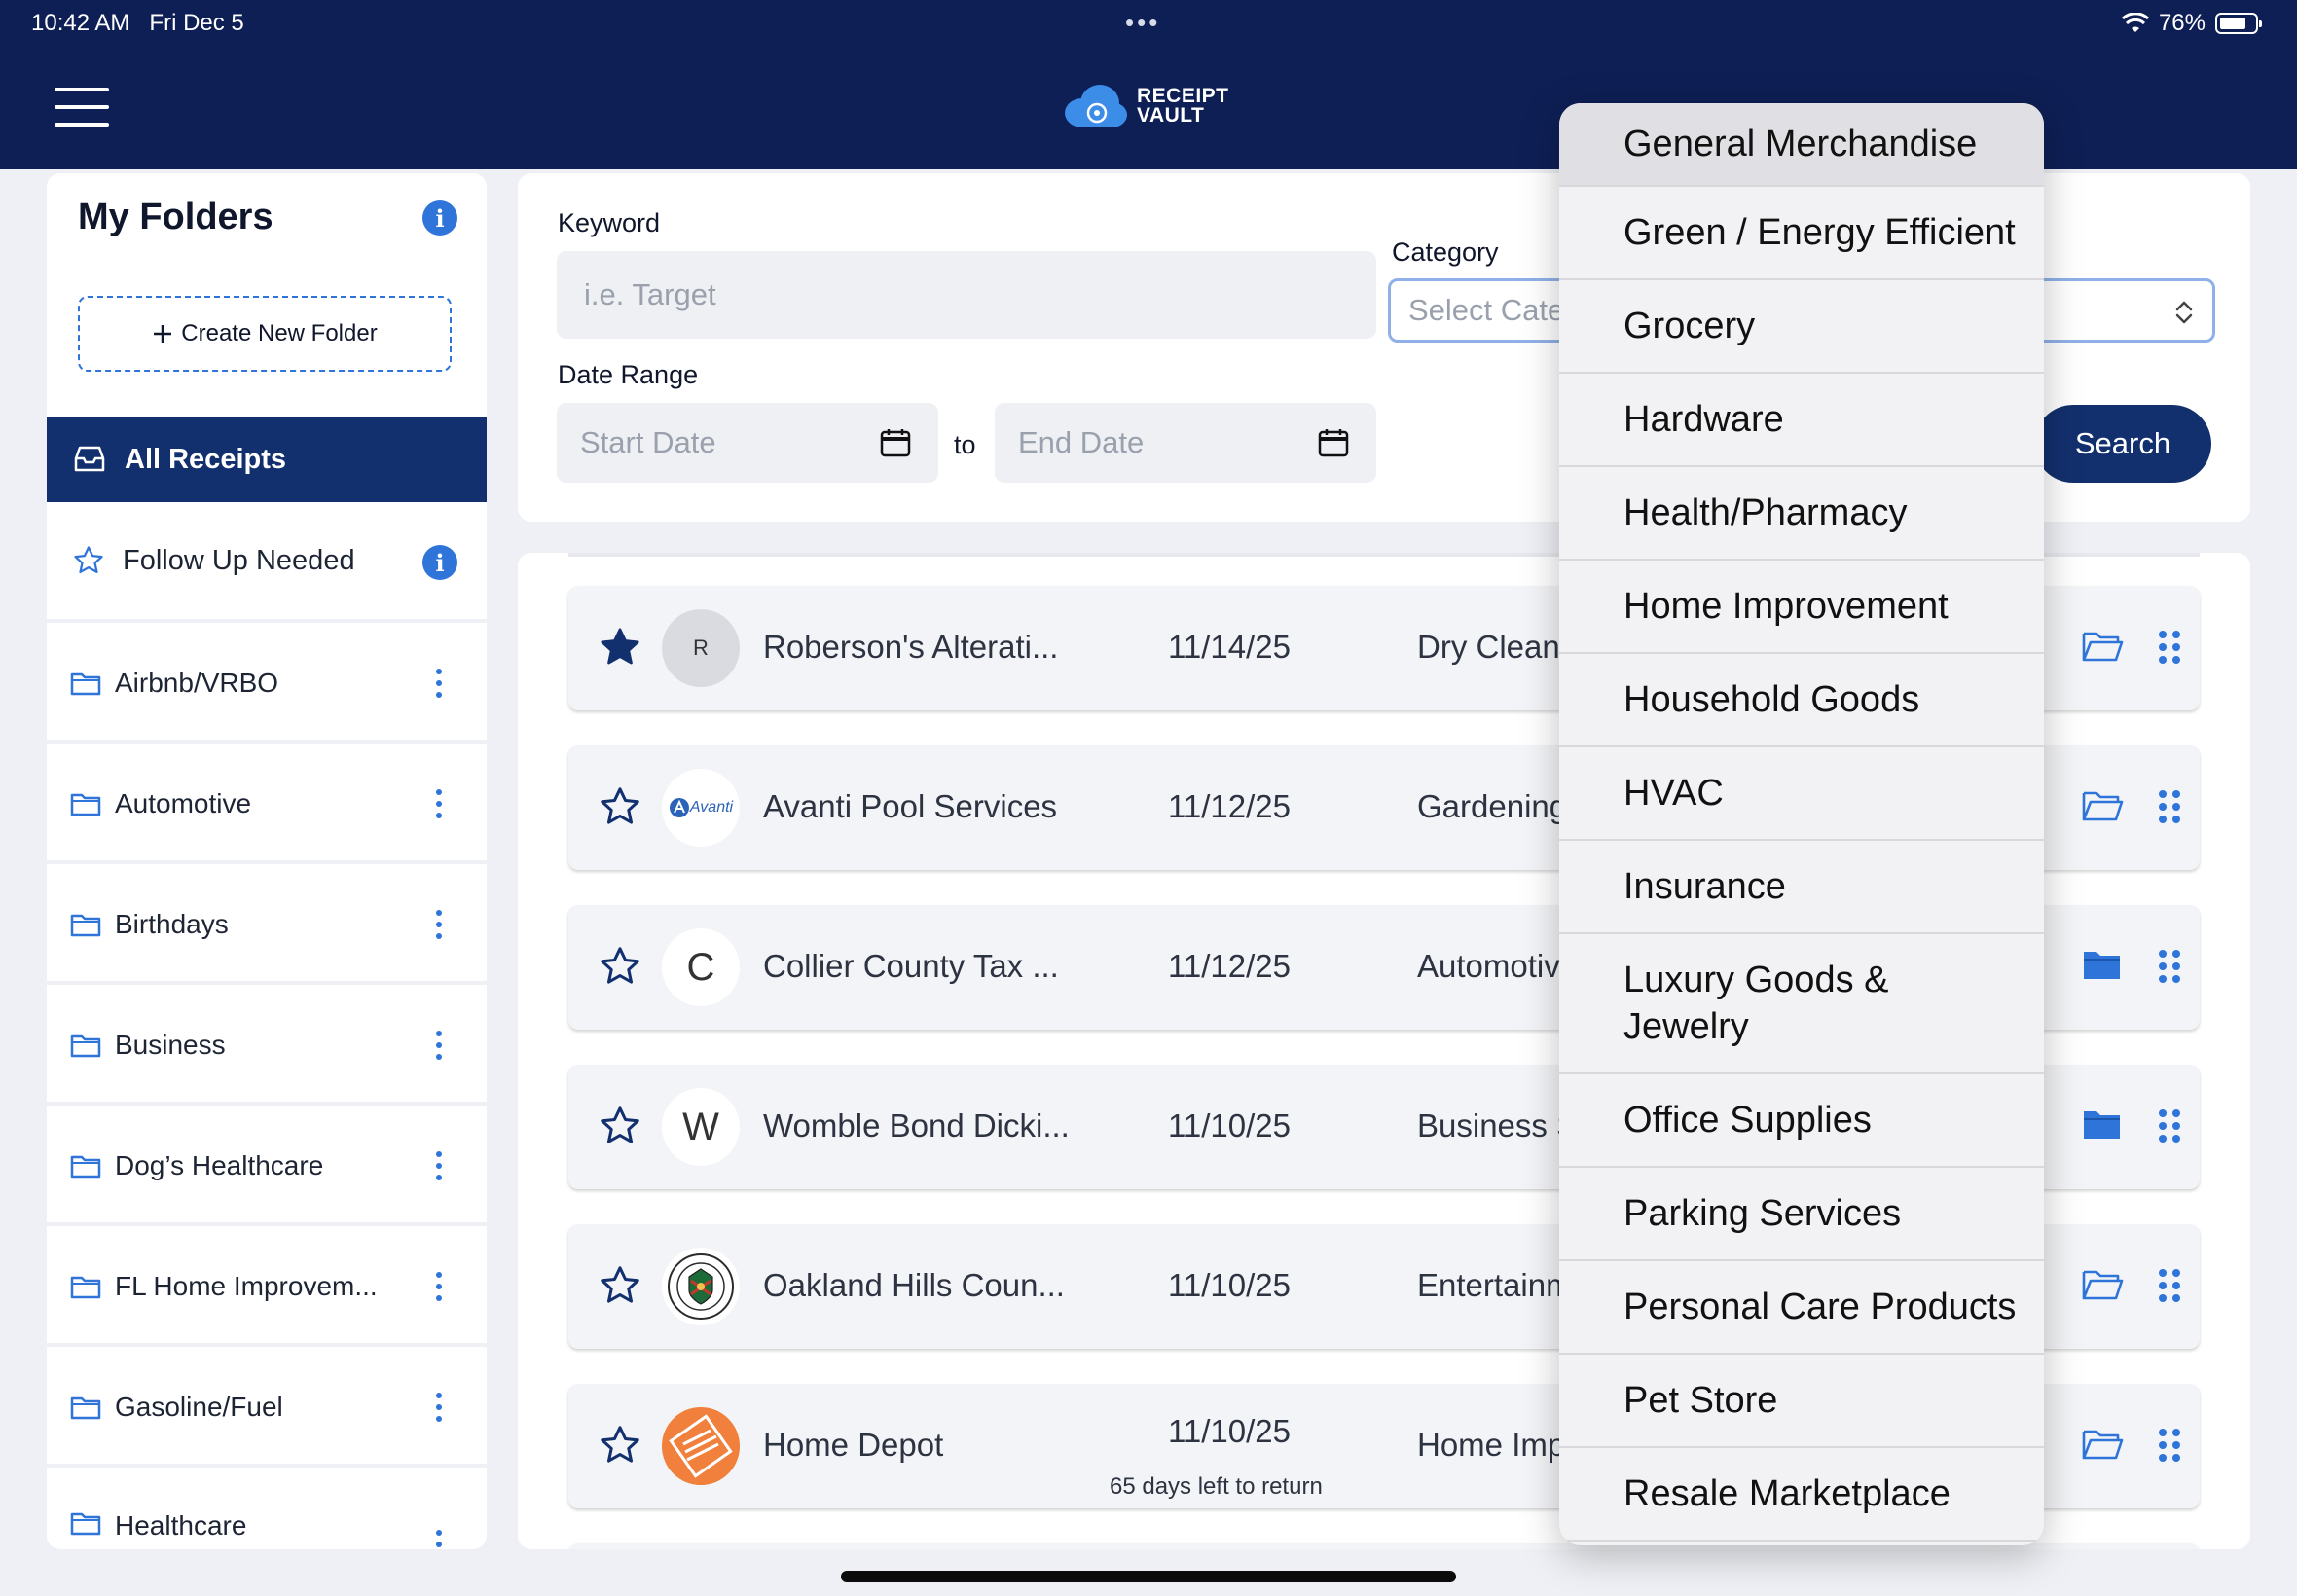  Describe the element at coordinates (1801, 1214) in the screenshot. I see `category-option: Parking Services` at that location.